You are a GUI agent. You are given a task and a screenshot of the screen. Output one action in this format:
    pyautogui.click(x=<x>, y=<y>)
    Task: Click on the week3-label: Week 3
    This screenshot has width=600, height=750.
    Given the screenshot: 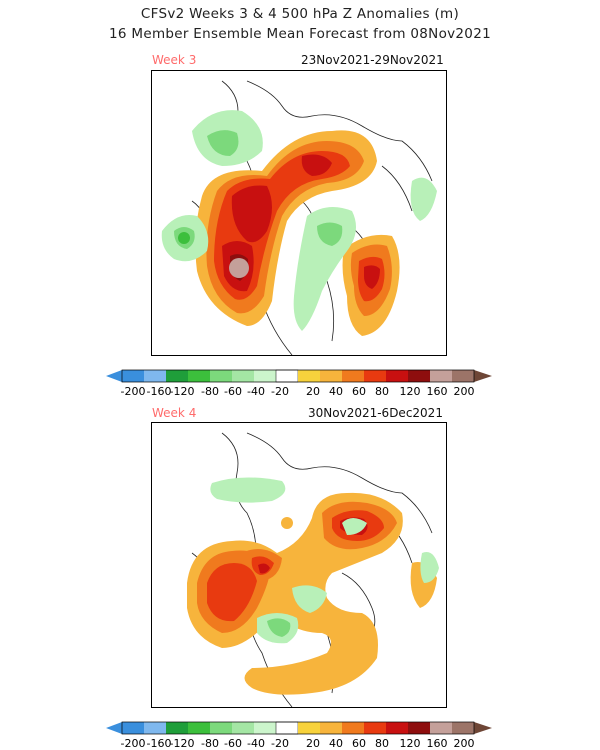 What is the action you would take?
    pyautogui.click(x=174, y=60)
    